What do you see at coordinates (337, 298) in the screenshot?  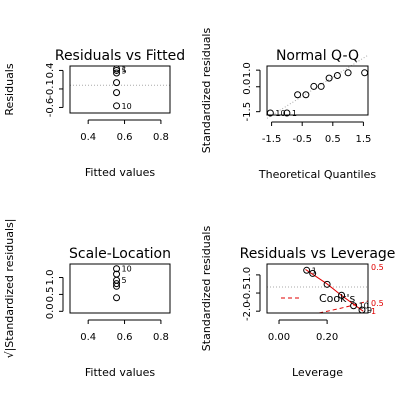 I see `legend-label: Cook's` at bounding box center [337, 298].